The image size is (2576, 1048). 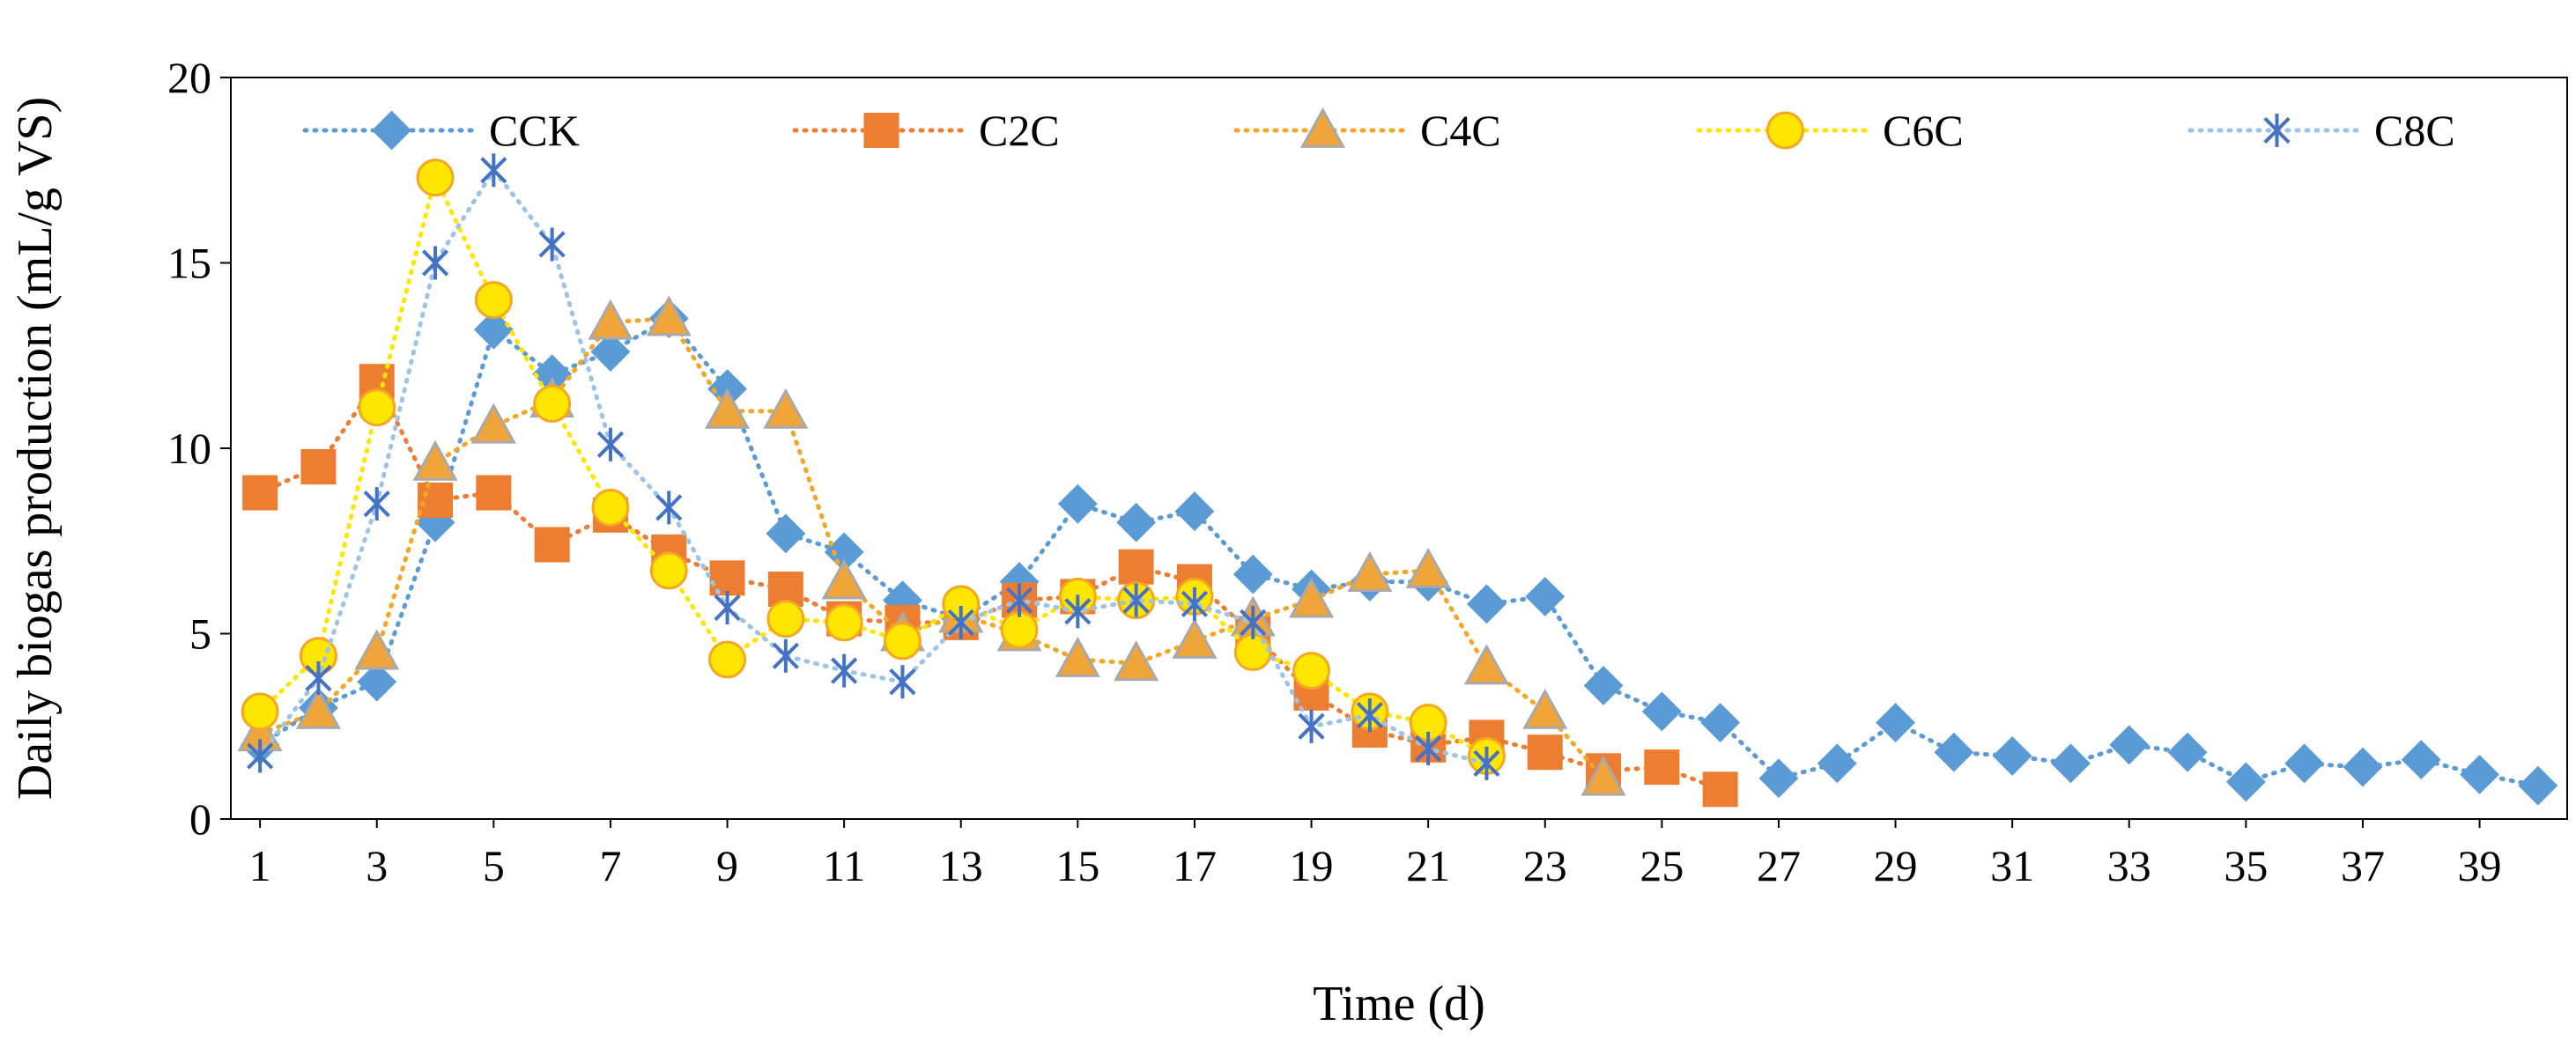 What do you see at coordinates (1399, 1004) in the screenshot?
I see `x-axis-title: Time (d)` at bounding box center [1399, 1004].